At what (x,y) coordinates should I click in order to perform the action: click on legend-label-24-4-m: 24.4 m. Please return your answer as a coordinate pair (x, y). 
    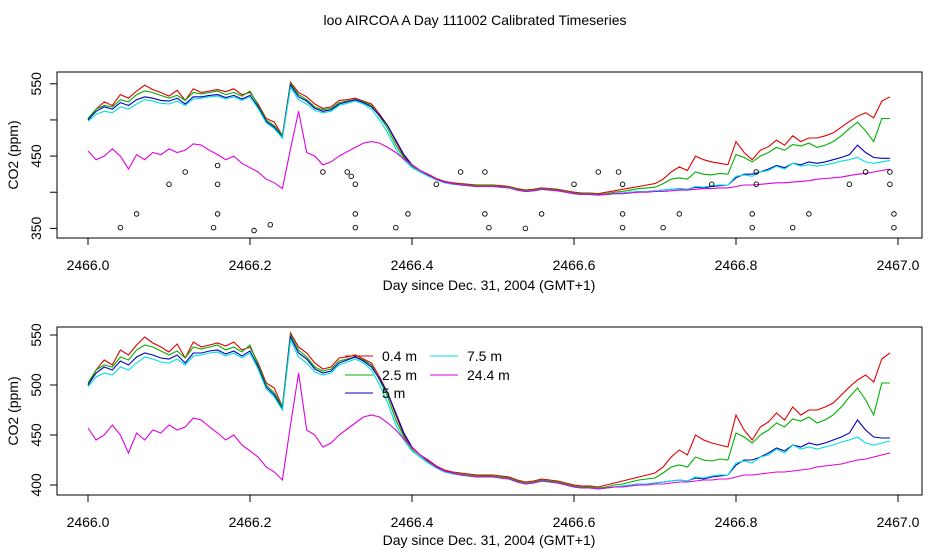
    Looking at the image, I should click on (488, 375).